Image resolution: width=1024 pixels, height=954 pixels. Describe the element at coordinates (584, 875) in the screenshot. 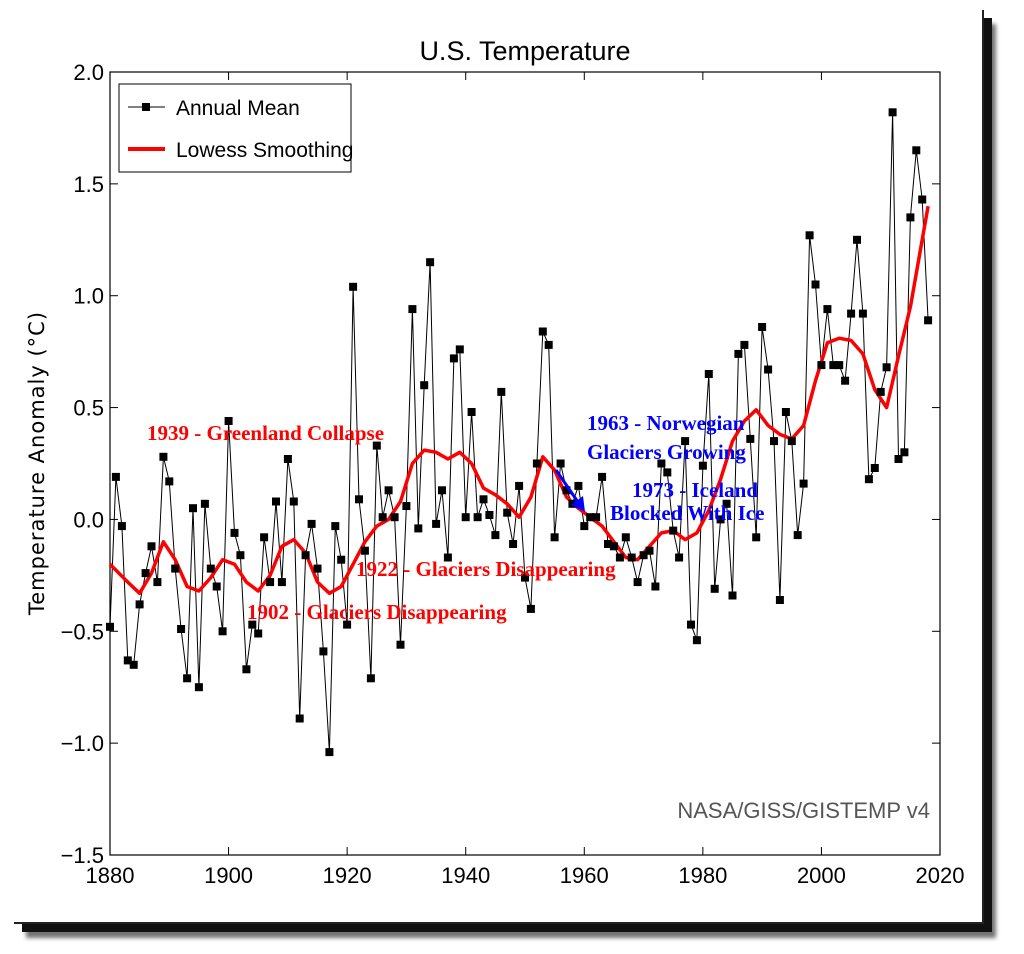

I see `x-tick-label: 1960` at that location.